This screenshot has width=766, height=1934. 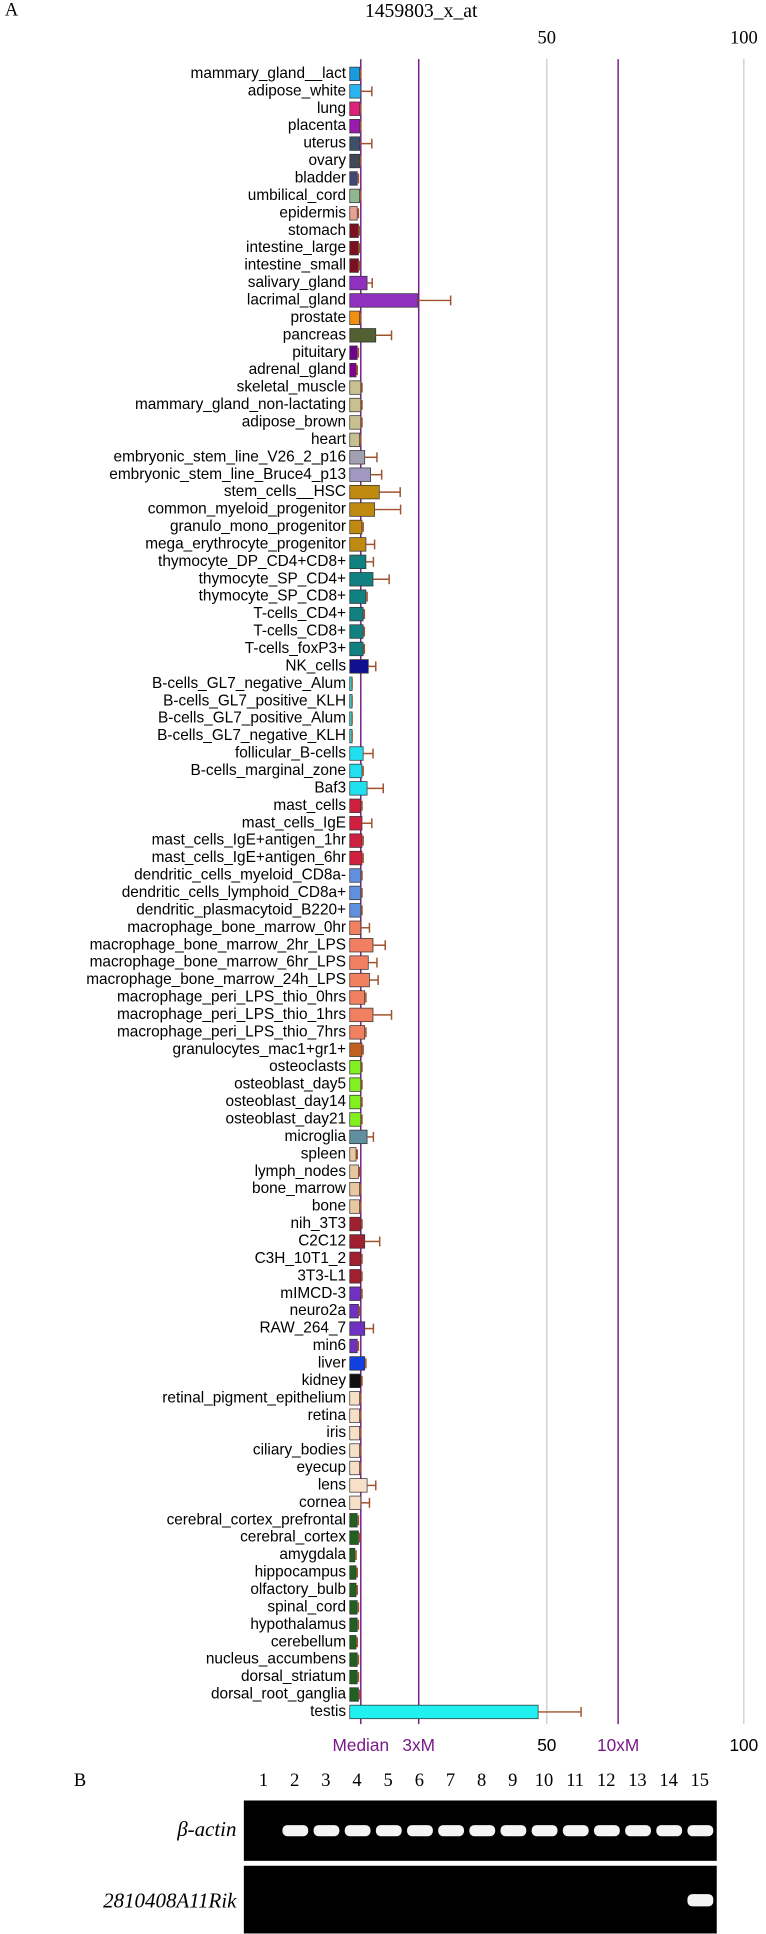 I want to click on category-label: mast_cells_IgE+antigen_6hr, so click(x=249, y=857).